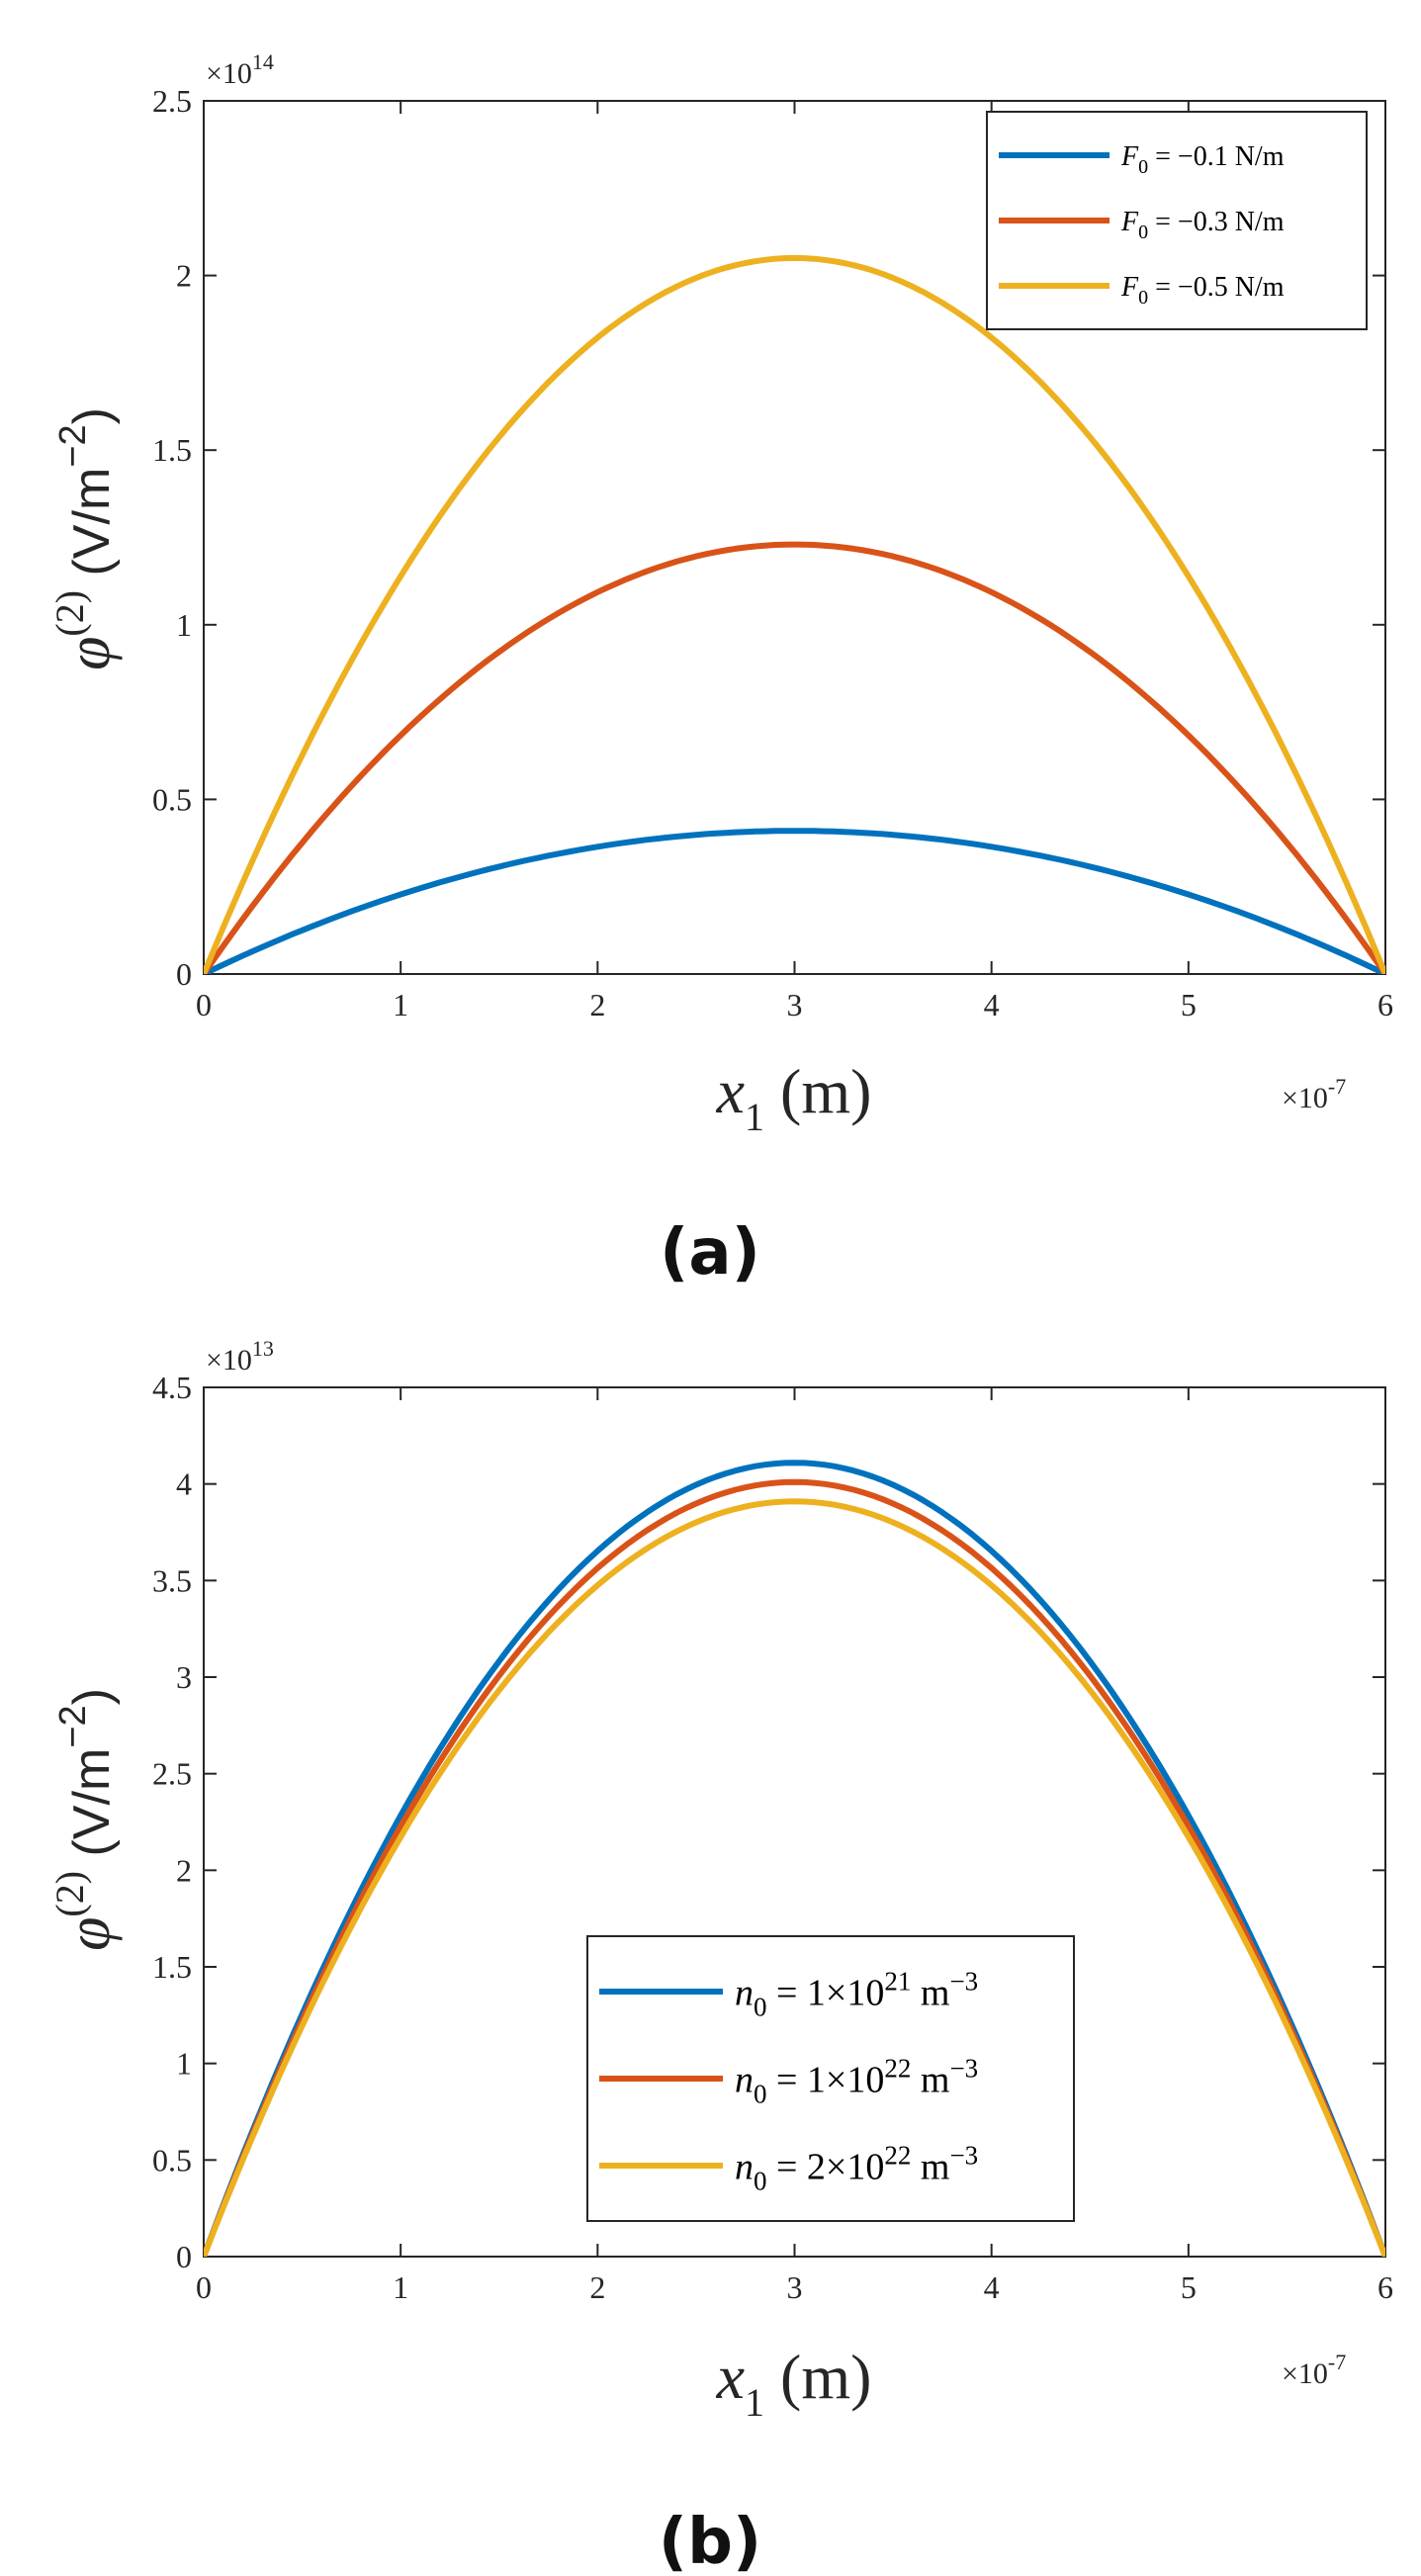 The width and height of the screenshot is (1421, 2576). What do you see at coordinates (172, 1387) in the screenshot?
I see `y-tick-label: 4.5` at bounding box center [172, 1387].